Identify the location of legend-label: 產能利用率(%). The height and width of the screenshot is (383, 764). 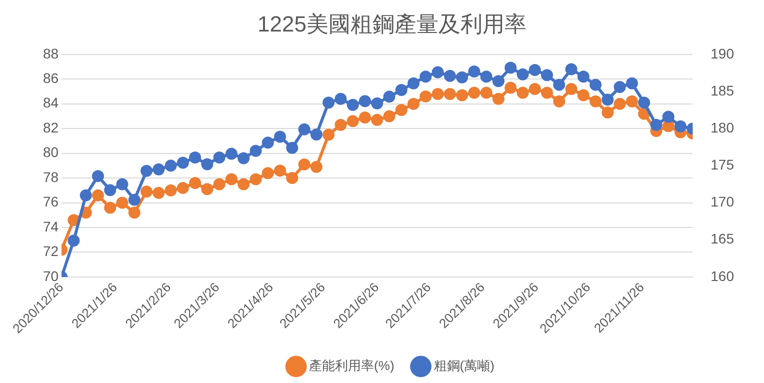
(351, 366).